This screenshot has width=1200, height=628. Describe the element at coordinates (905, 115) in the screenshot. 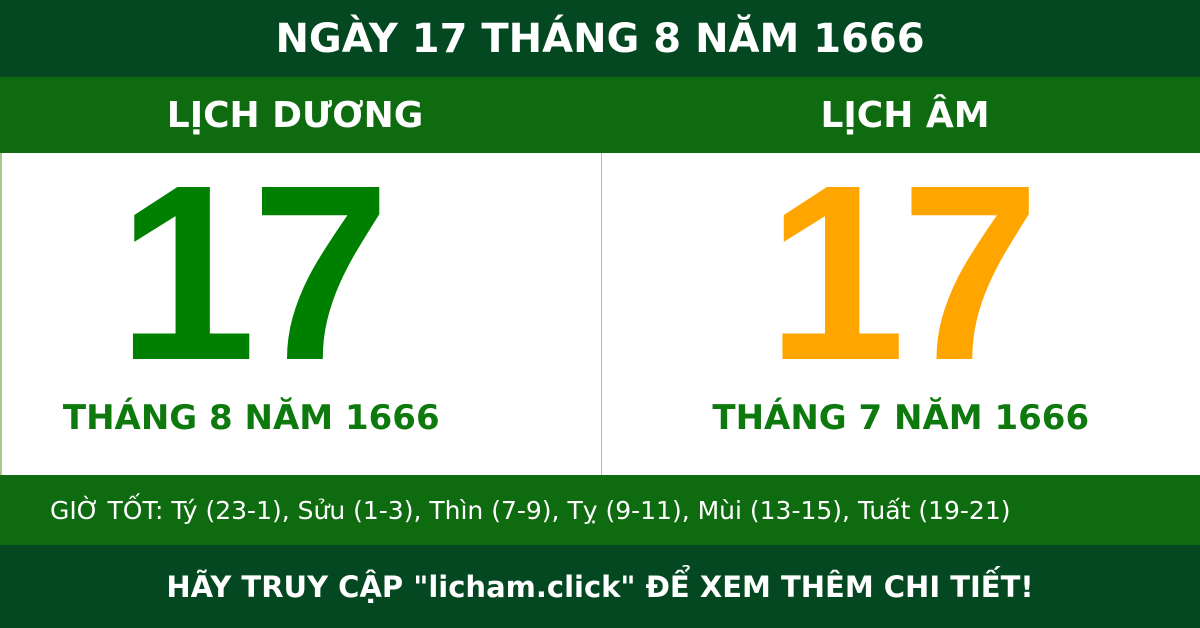

I see `lunar-heading: LỊCH ÂM` at that location.